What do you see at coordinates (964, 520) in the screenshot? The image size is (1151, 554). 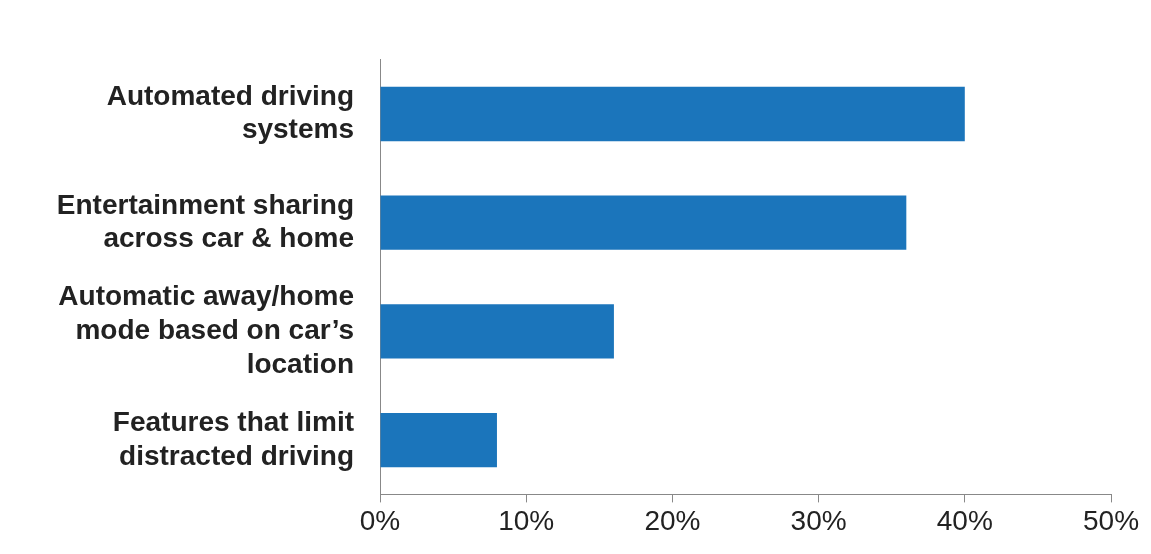 I see `x-tick-label: 40%` at bounding box center [964, 520].